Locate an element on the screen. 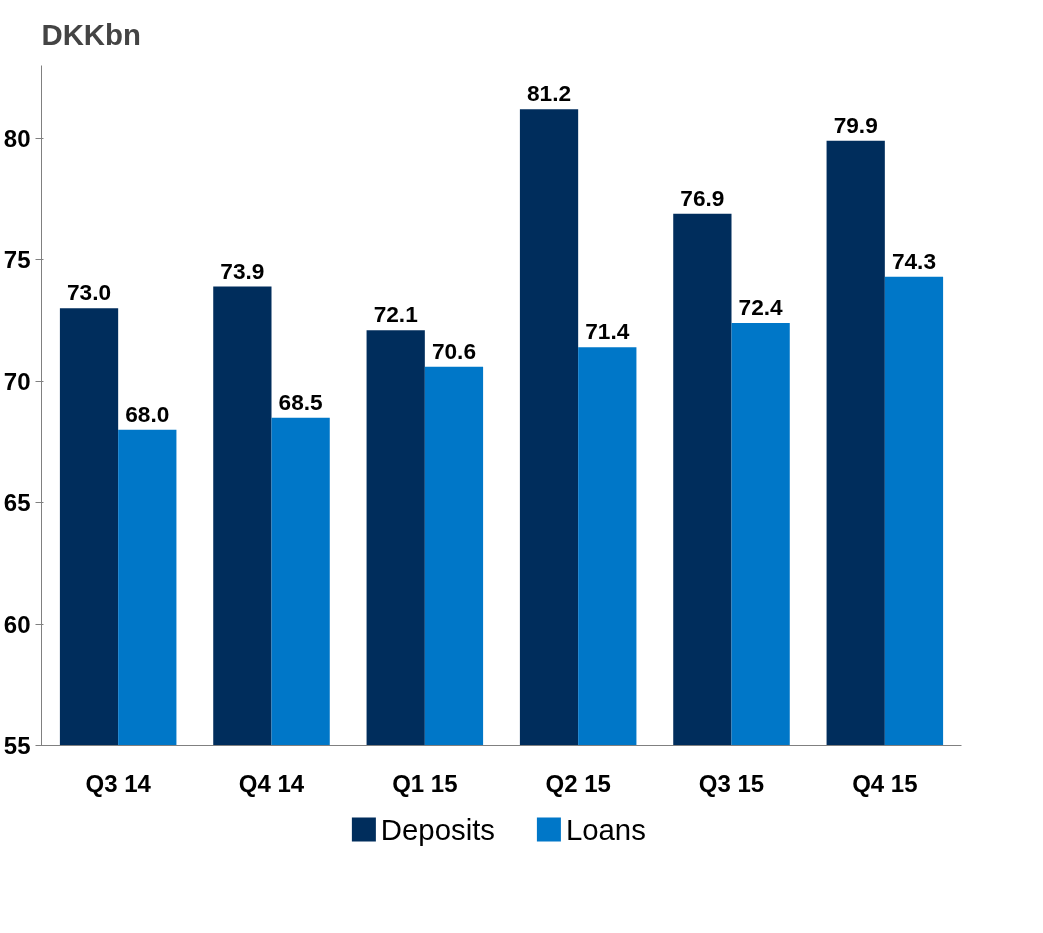 The height and width of the screenshot is (933, 1043). legend-label: Loans is located at coordinates (605, 829).